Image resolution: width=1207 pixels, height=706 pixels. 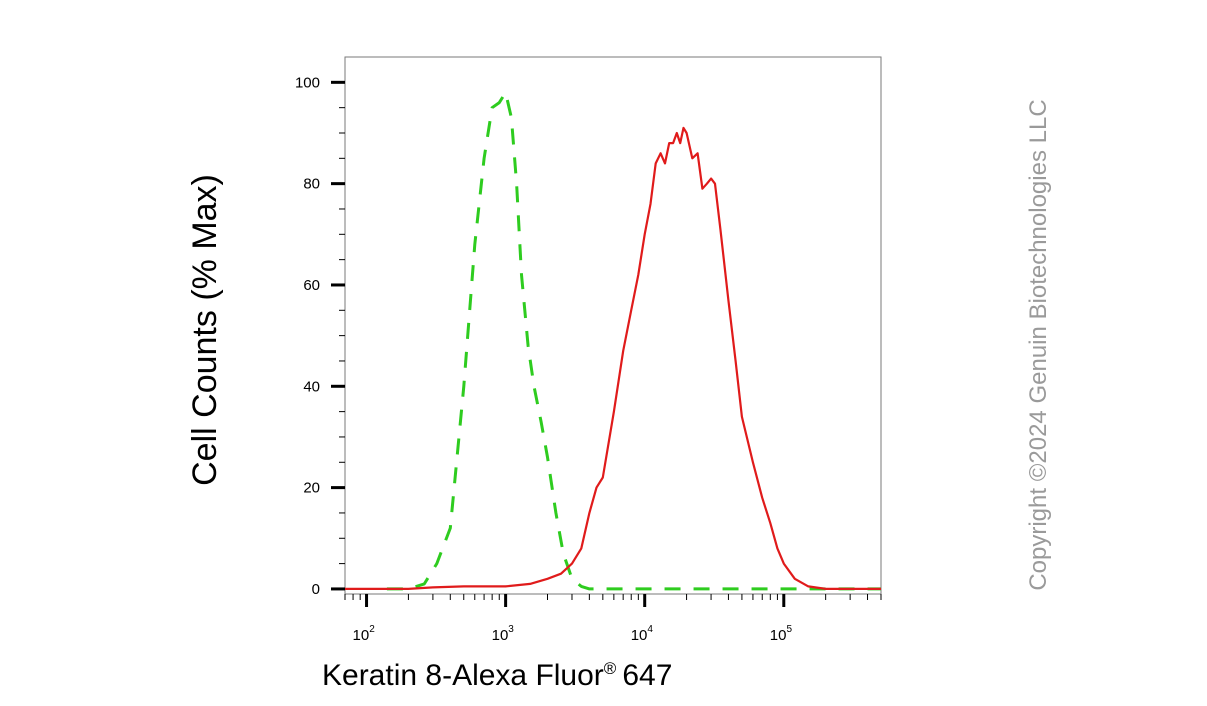 What do you see at coordinates (311, 488) in the screenshot?
I see `y-tick-label: 20` at bounding box center [311, 488].